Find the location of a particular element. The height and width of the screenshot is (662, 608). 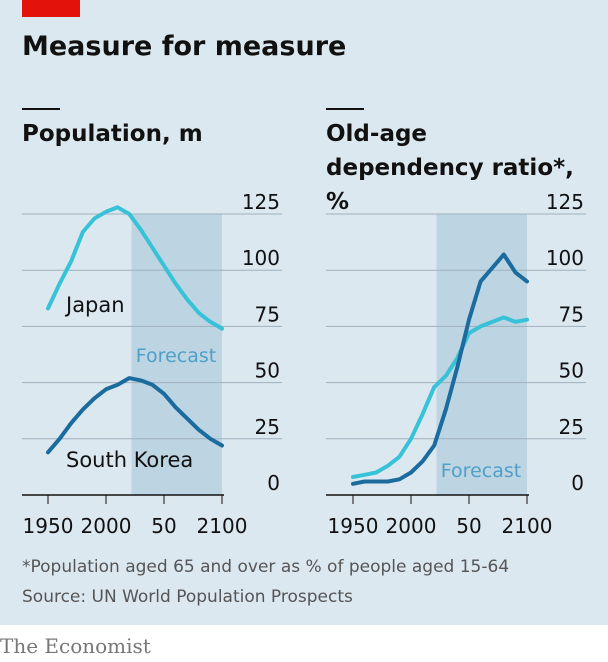

series-label: South Korea is located at coordinates (129, 460).